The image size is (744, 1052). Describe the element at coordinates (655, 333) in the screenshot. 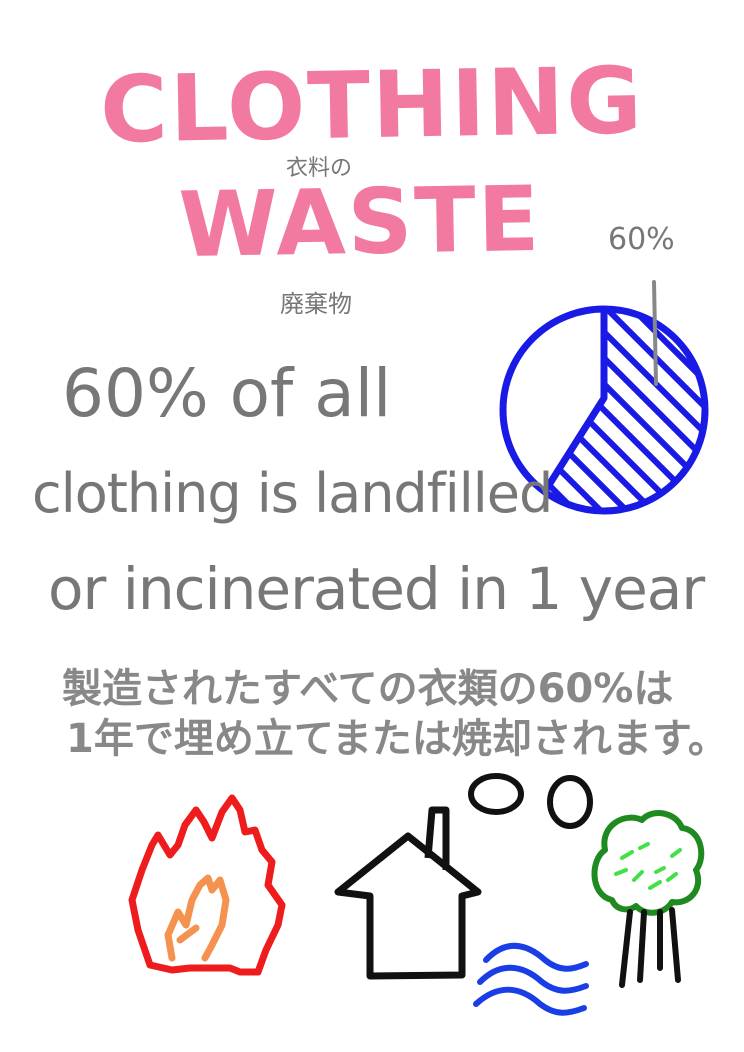

I see `pie-label-leader` at that location.